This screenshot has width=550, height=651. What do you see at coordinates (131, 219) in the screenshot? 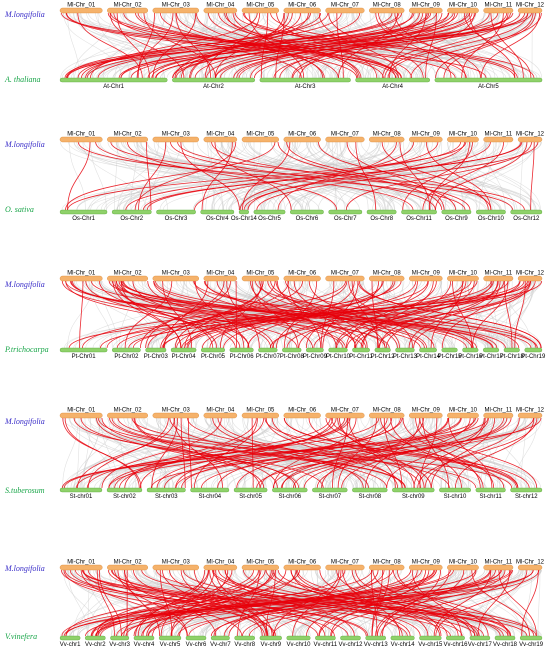
I see `target-chromosome-label: Os-Chr2` at bounding box center [131, 219].